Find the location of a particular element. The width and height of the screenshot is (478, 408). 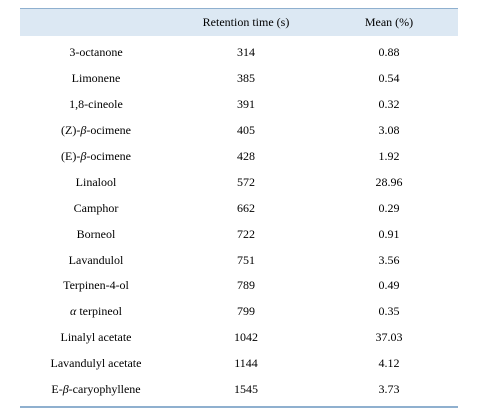

table-row: Borneol 722 0.91 is located at coordinates (239, 234).